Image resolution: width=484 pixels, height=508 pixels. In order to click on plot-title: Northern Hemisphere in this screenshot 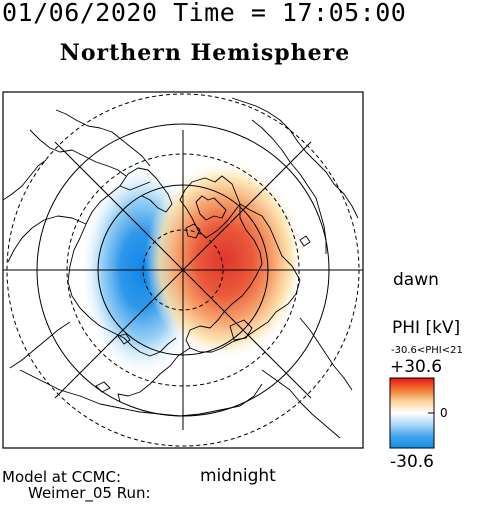, I will do `click(205, 53)`.